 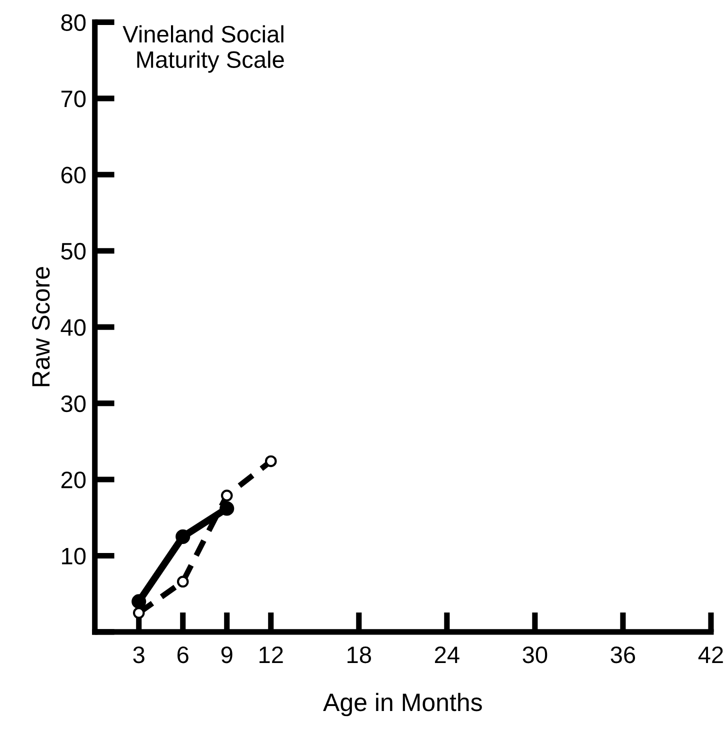 I want to click on y-tick-label: 50, so click(x=73, y=251).